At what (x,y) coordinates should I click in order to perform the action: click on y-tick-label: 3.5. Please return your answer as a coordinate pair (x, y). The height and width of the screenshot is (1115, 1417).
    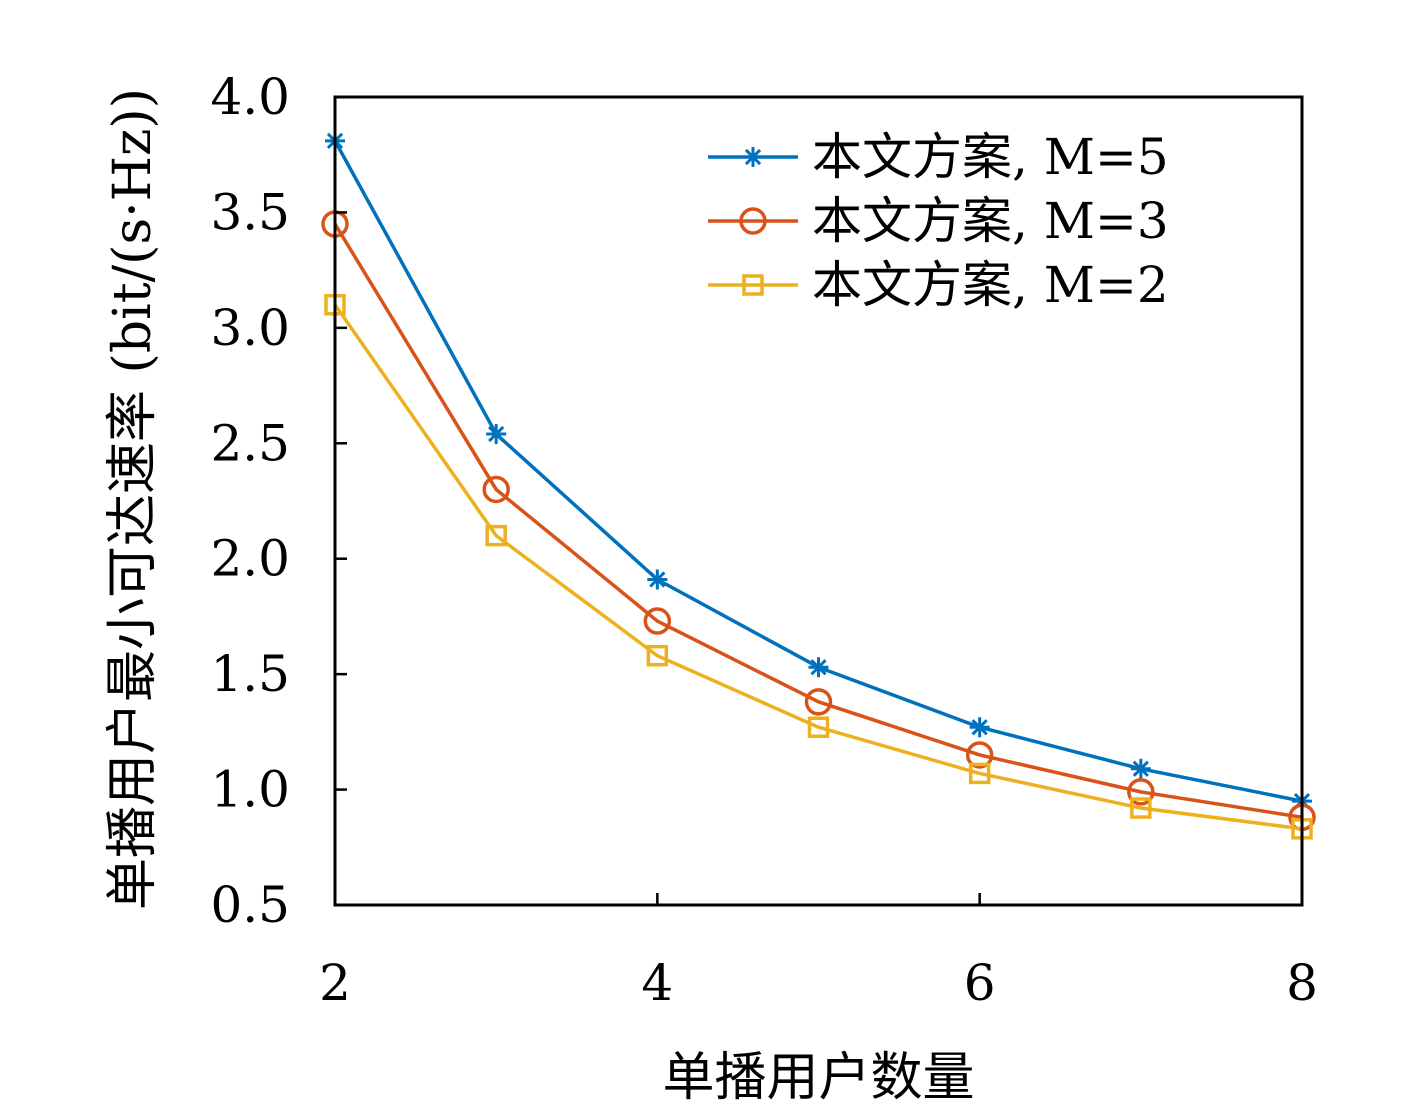
    Looking at the image, I should click on (250, 212).